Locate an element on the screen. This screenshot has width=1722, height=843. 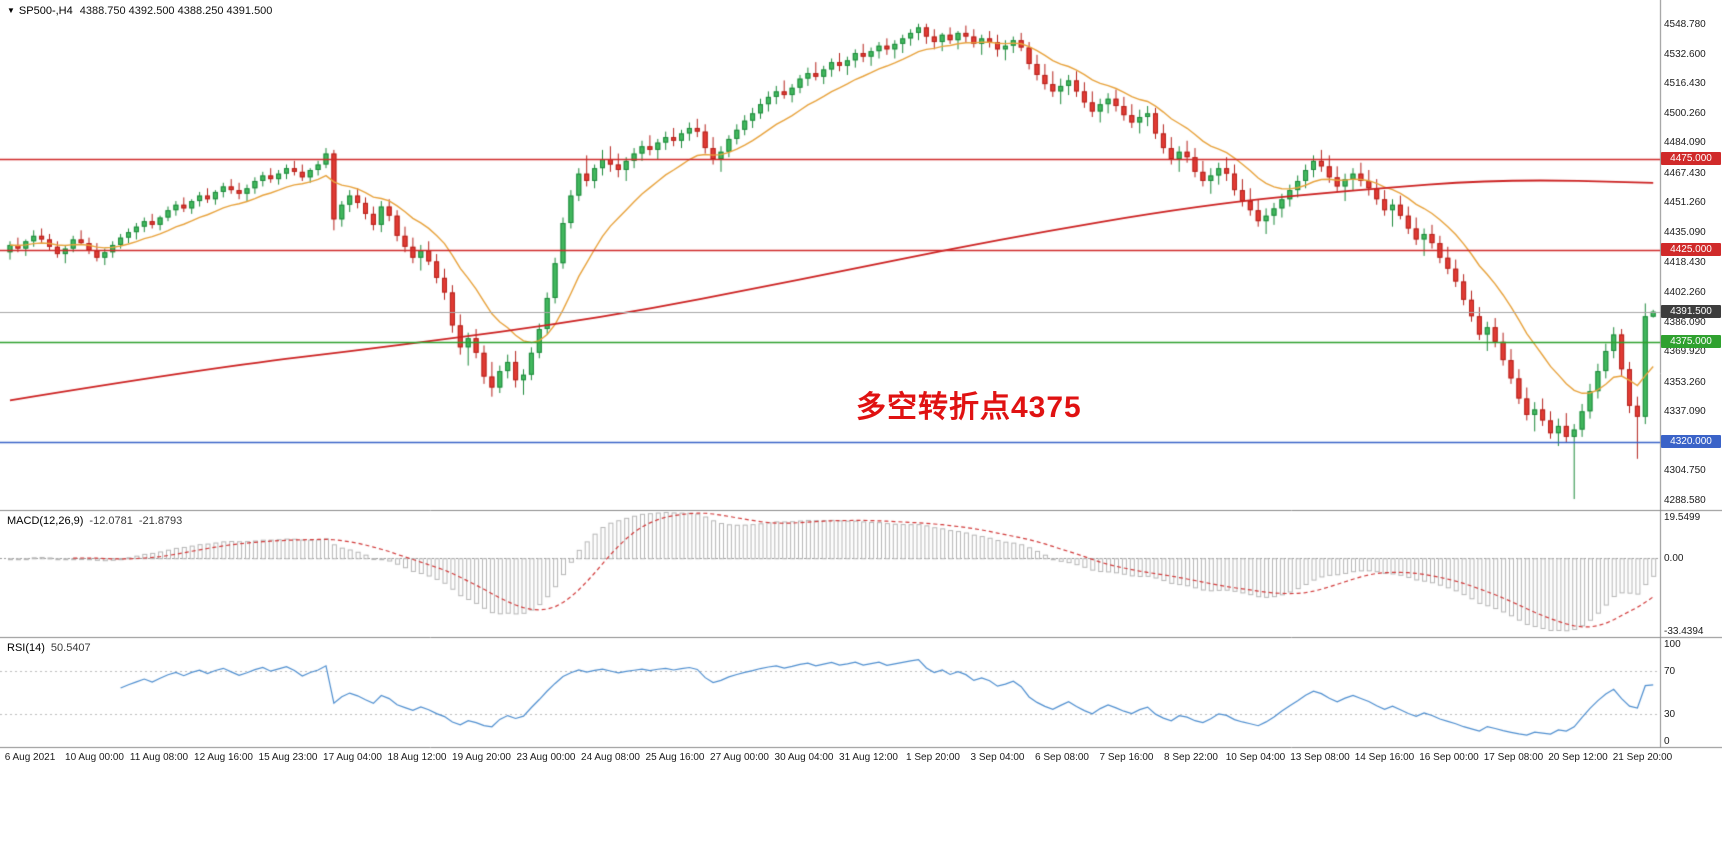
time-label: 16 Sep 00:00 is located at coordinates (1449, 757).